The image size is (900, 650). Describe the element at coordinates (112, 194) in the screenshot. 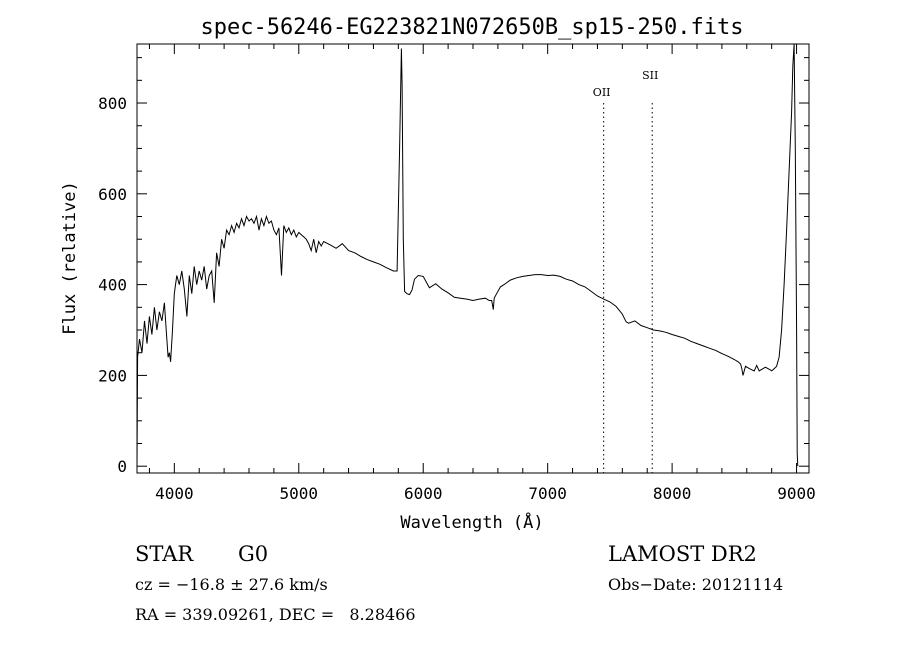

I see `y-tick-label: 600` at that location.